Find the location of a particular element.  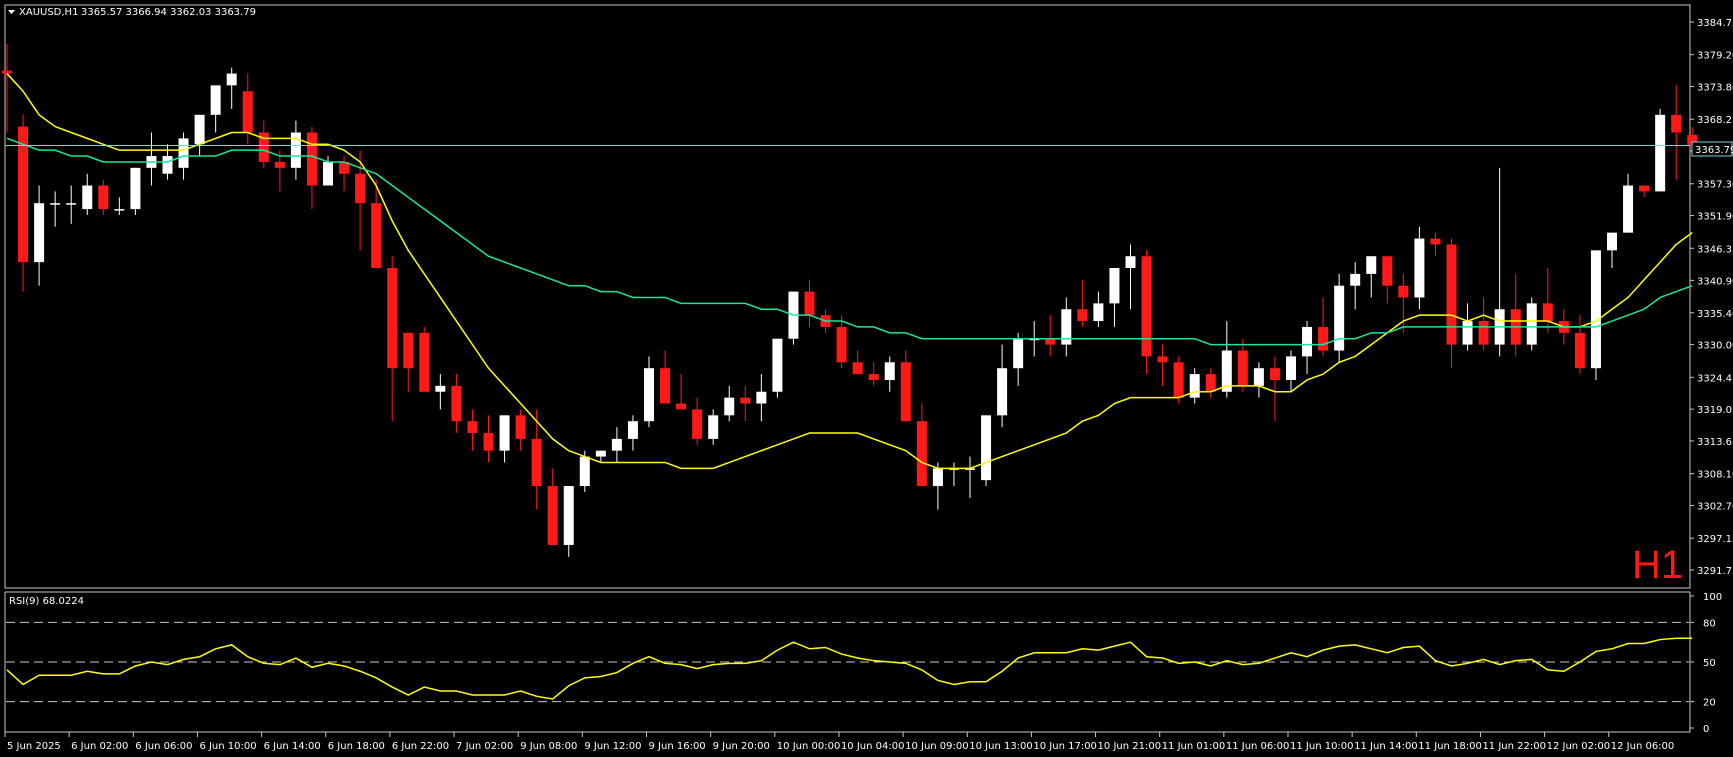

symbol-label: XAUUSD,H1 is located at coordinates (48, 12).